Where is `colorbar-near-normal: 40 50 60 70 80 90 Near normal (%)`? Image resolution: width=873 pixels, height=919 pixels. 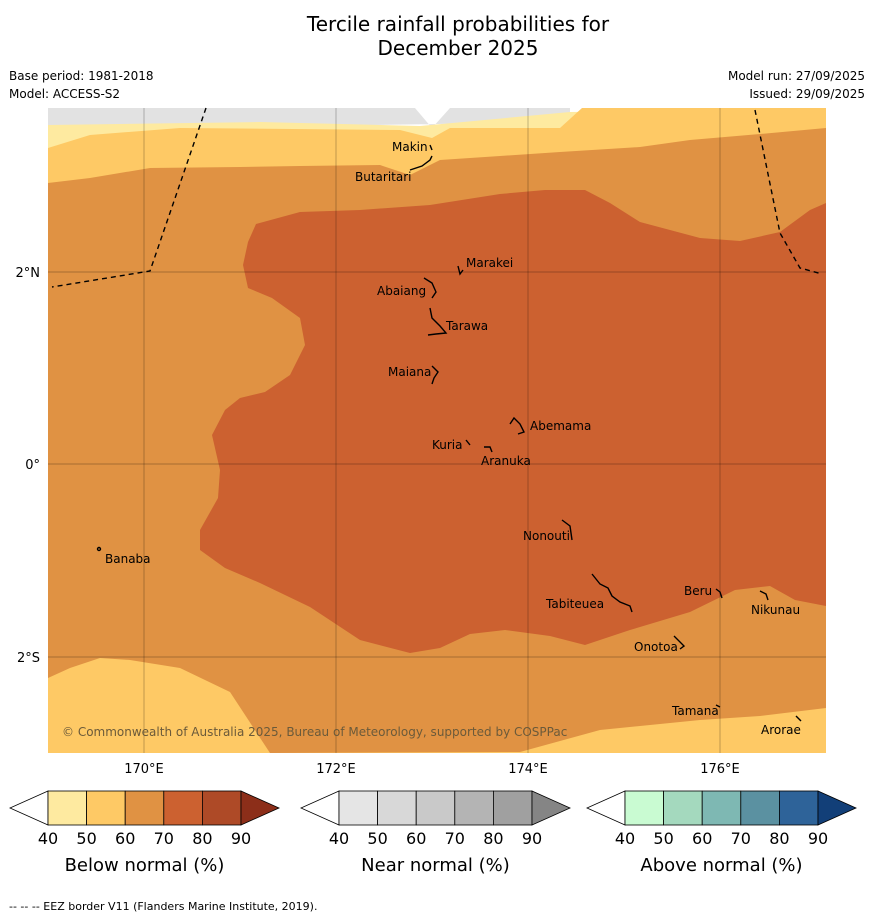
colorbar-near-normal: 40 50 60 70 80 90 Near normal (%) is located at coordinates (435, 833).